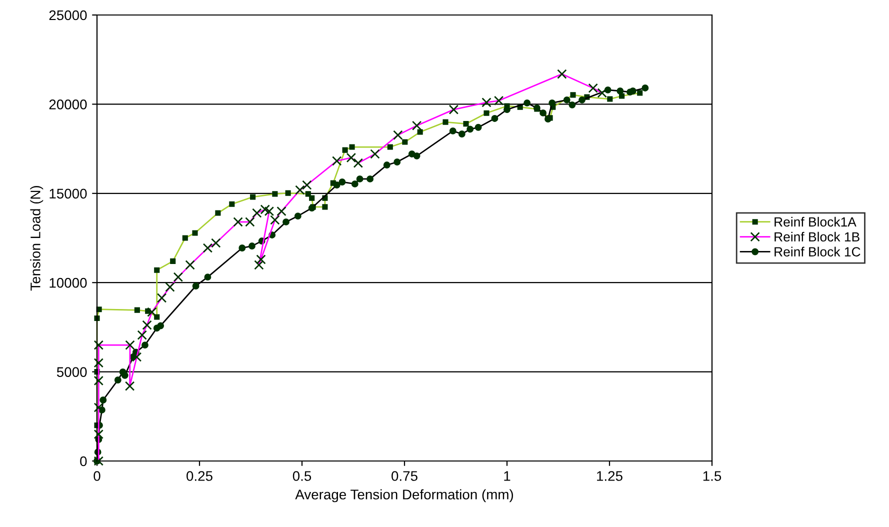 The height and width of the screenshot is (527, 889). What do you see at coordinates (68, 15) in the screenshot?
I see `y-tick-label: 25000` at bounding box center [68, 15].